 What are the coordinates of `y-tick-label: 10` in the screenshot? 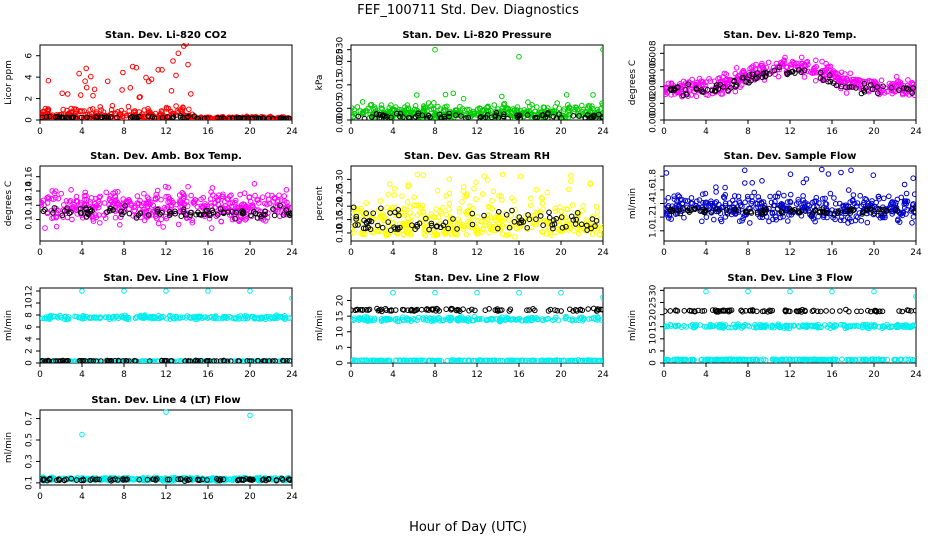 It's located at (654, 339).